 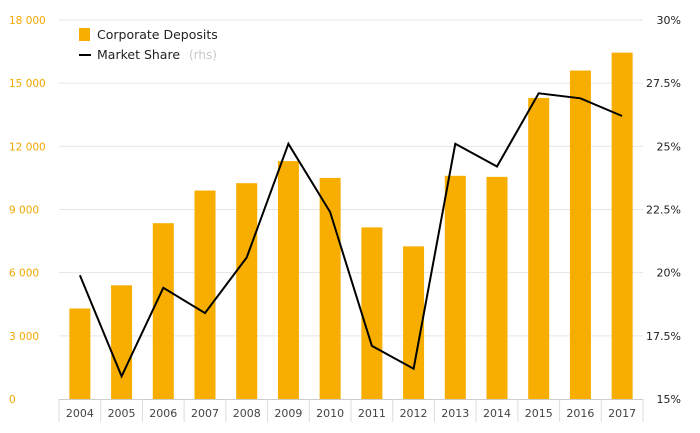 I want to click on y-left-tick-label: 12 000, so click(x=27, y=147).